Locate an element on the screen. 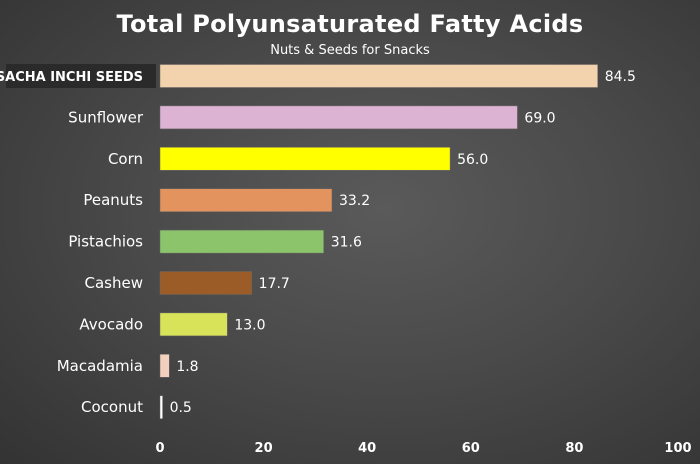 The width and height of the screenshot is (700, 464). x-tick-label: 100 is located at coordinates (677, 448).